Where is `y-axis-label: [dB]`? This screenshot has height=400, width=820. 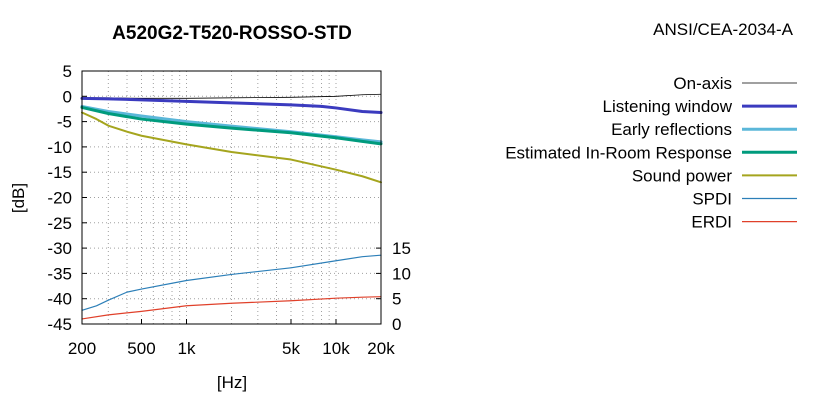
y-axis-label: [dB] is located at coordinates (18, 198).